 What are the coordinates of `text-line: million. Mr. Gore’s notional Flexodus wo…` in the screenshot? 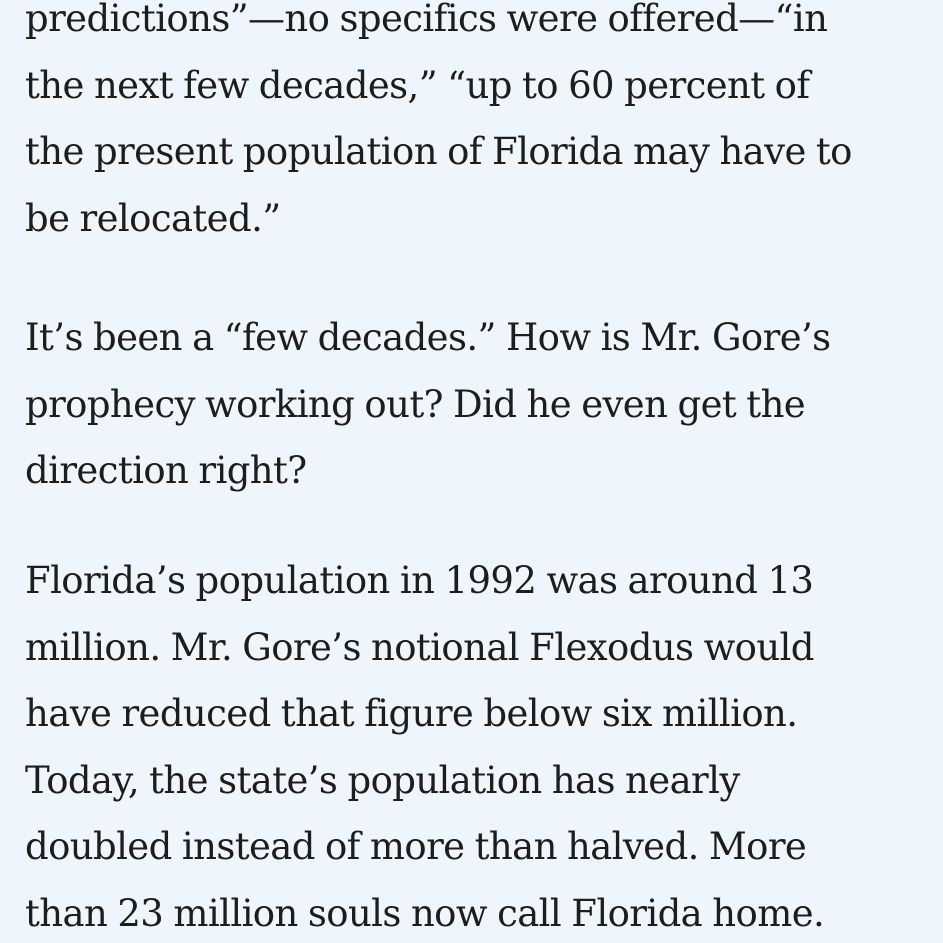 It's located at (419, 647).